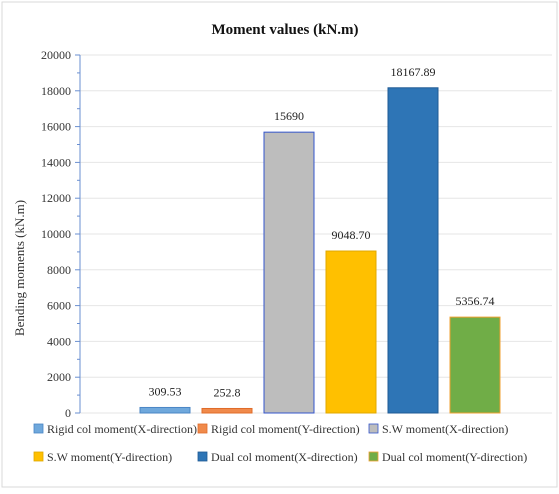  I want to click on y-tick-label: 16000, so click(56, 127).